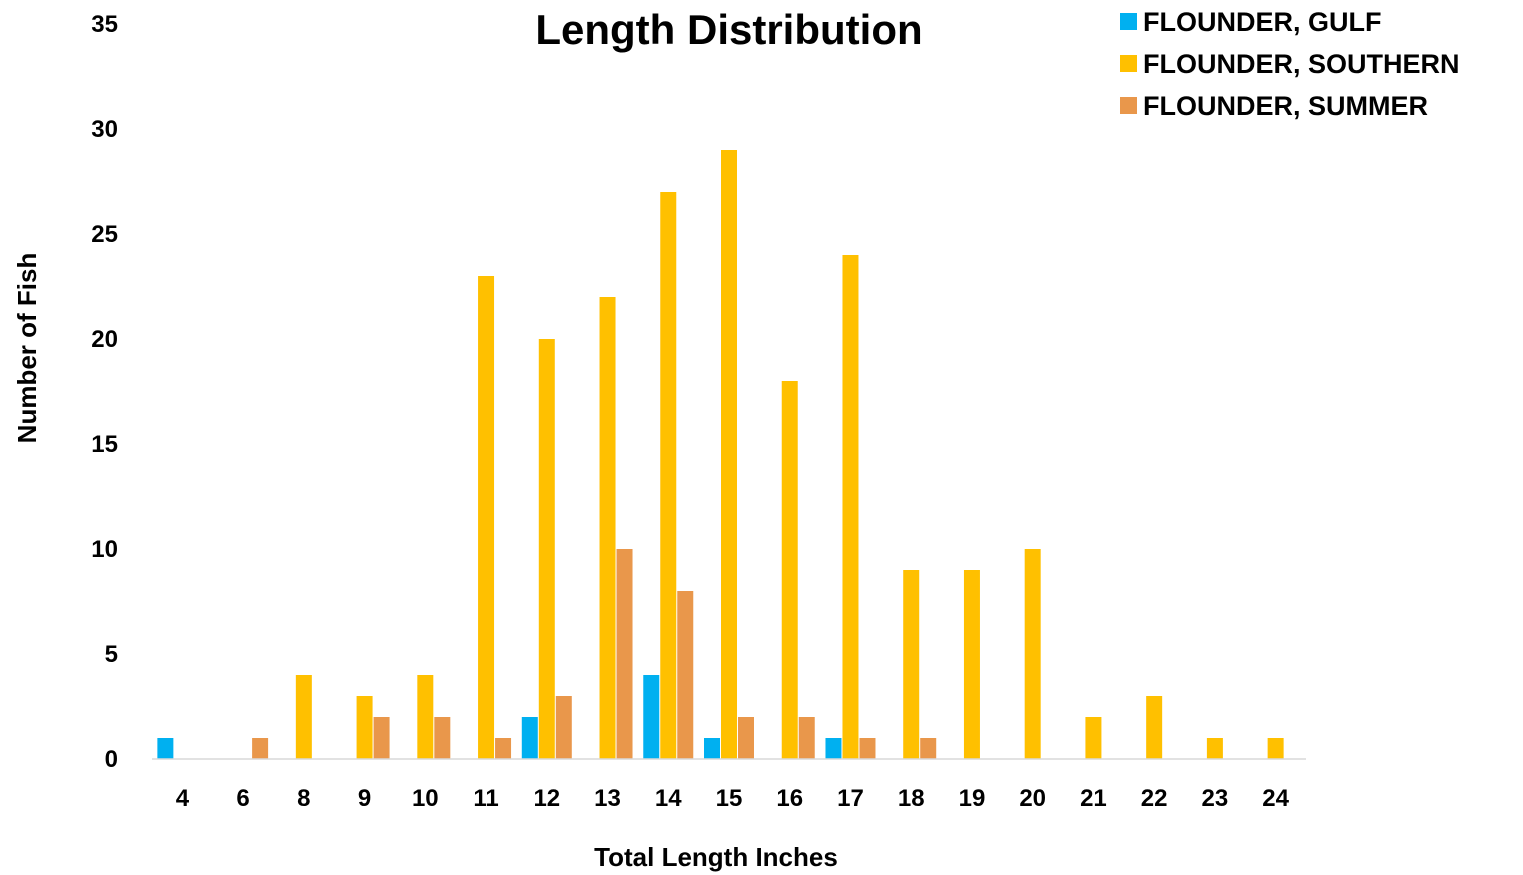 This screenshot has height=875, width=1523. Describe the element at coordinates (104, 339) in the screenshot. I see `y-tick-label: 20` at that location.